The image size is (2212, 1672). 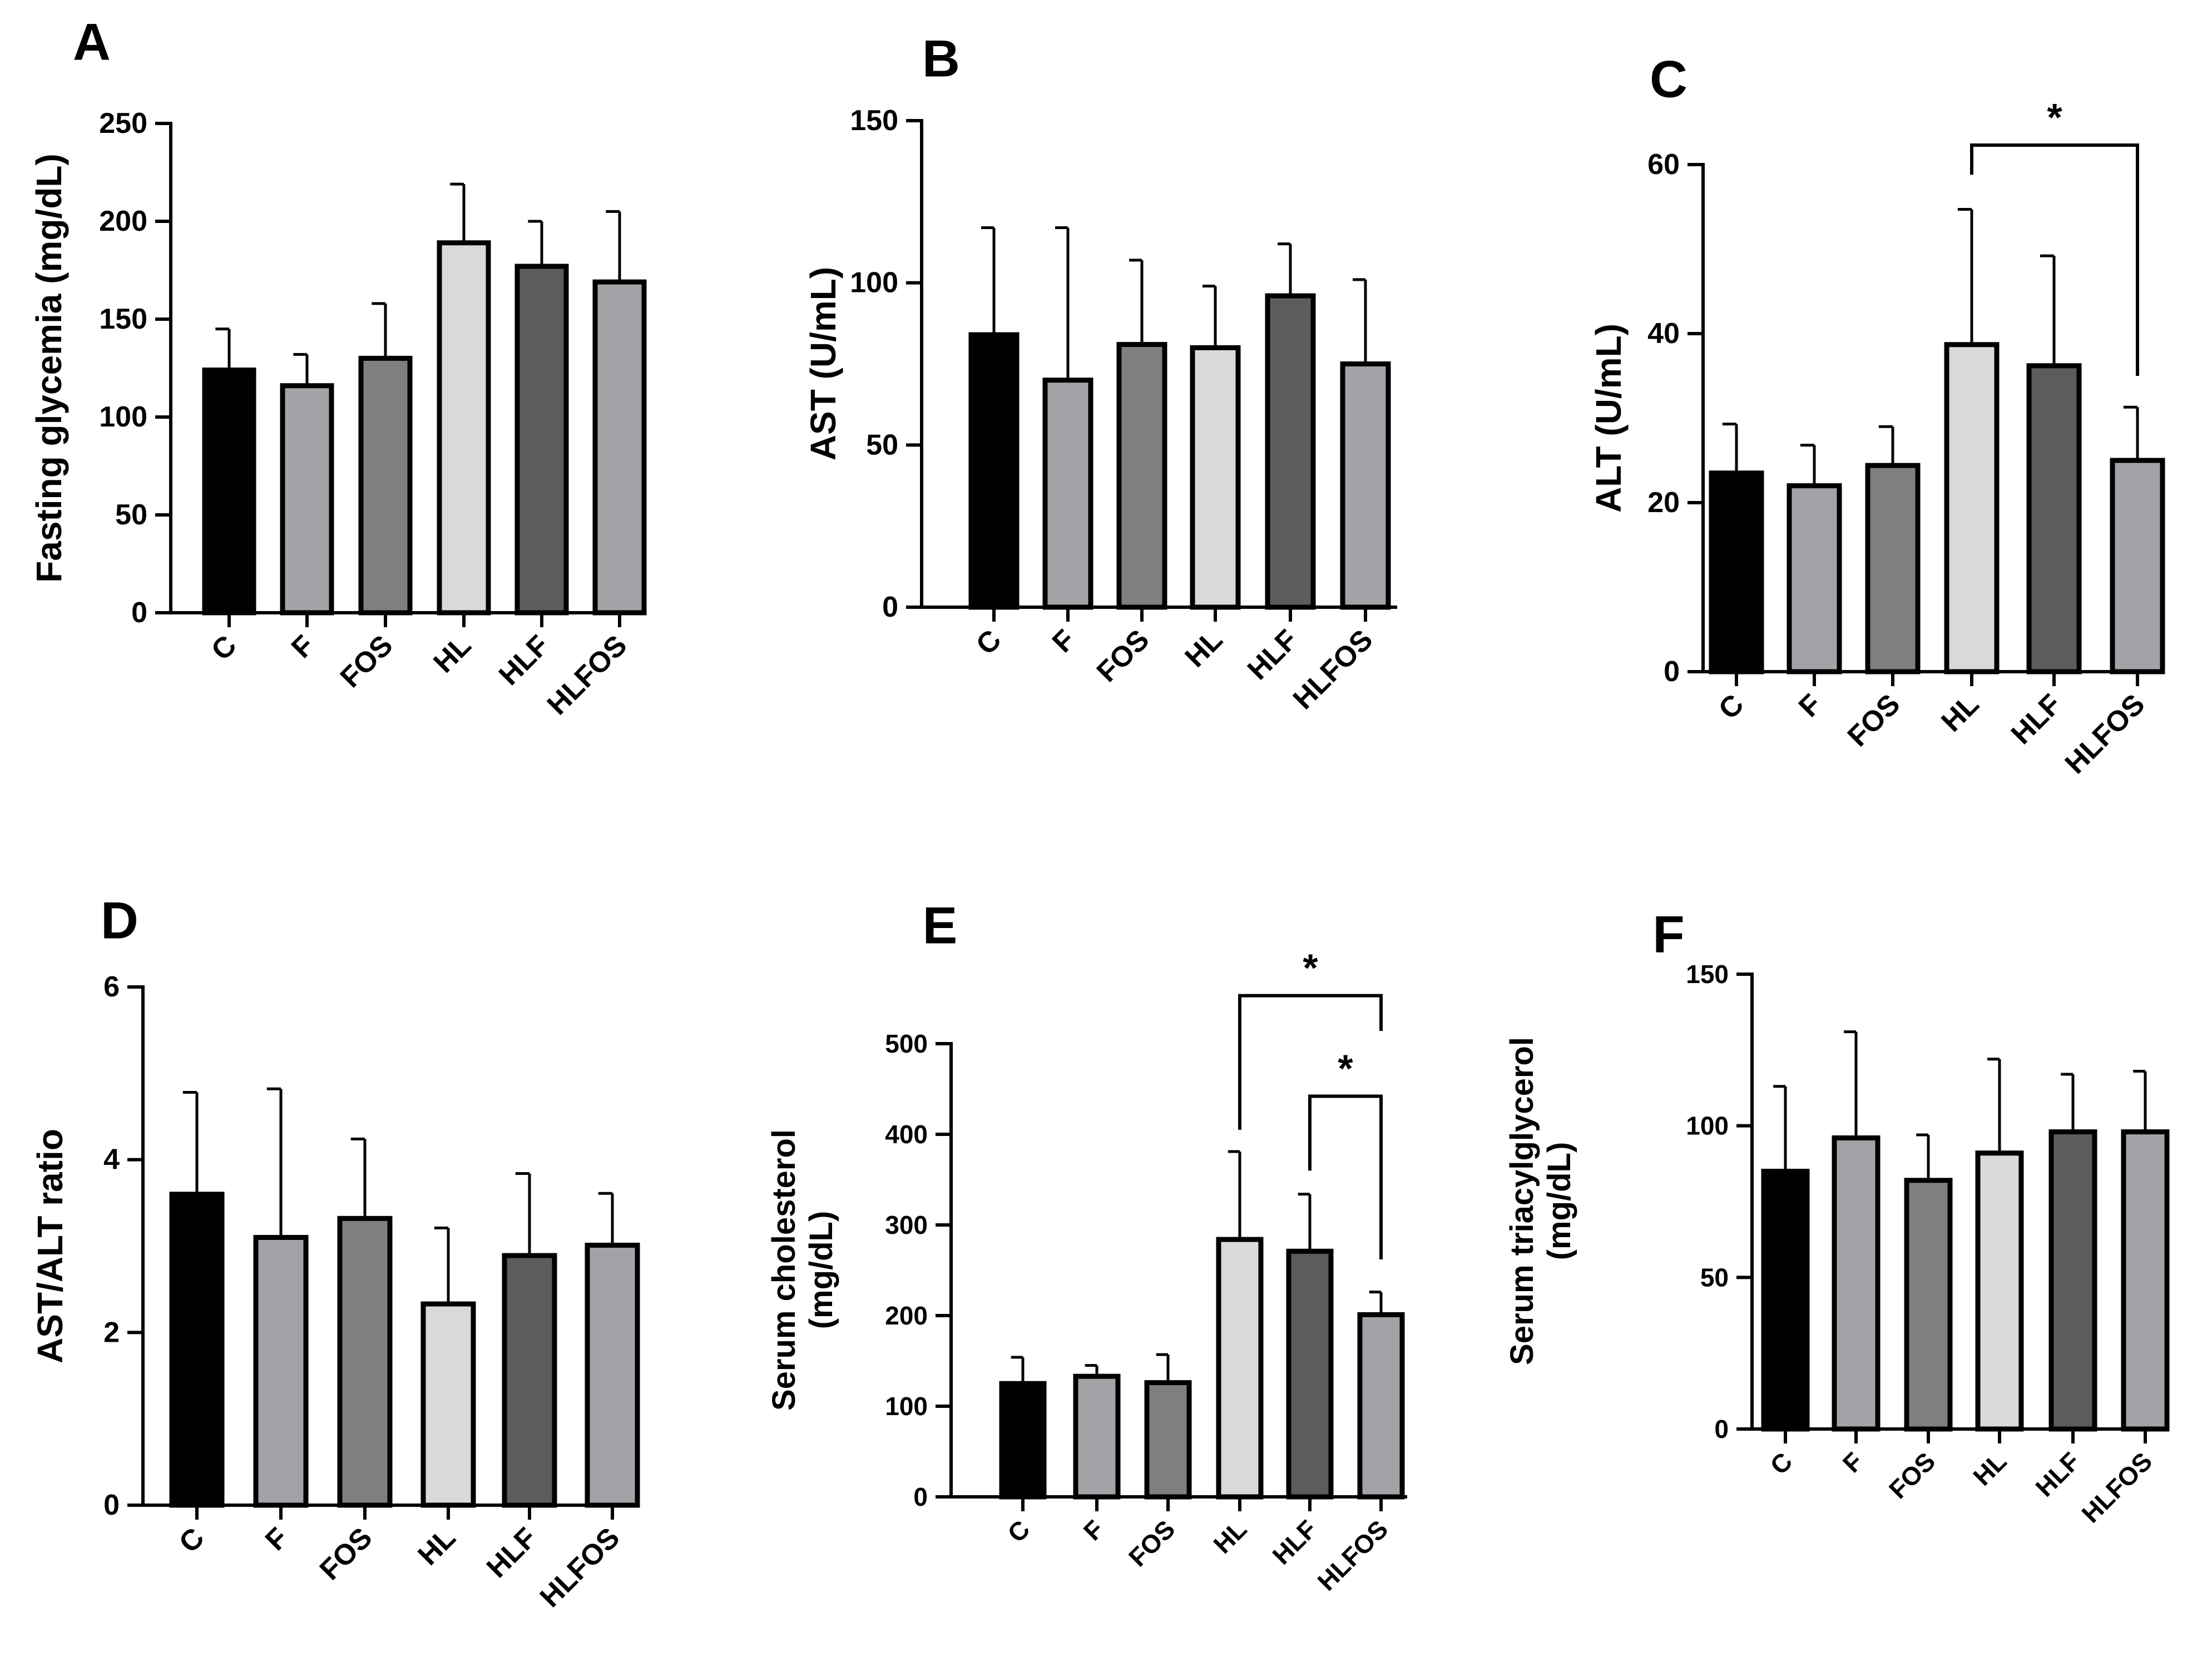 What do you see at coordinates (92, 42) in the screenshot?
I see `panel-label: A` at bounding box center [92, 42].